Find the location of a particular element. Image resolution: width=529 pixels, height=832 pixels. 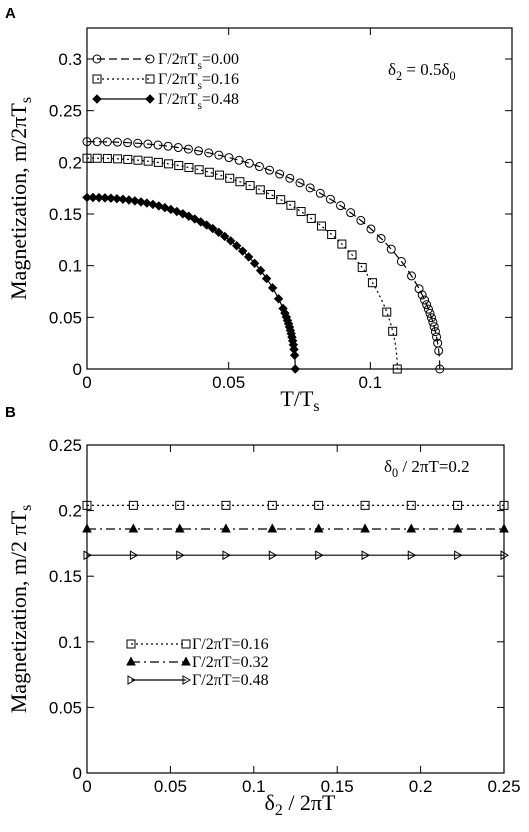

b-x-tick-label: 0.25 is located at coordinates (503, 786).